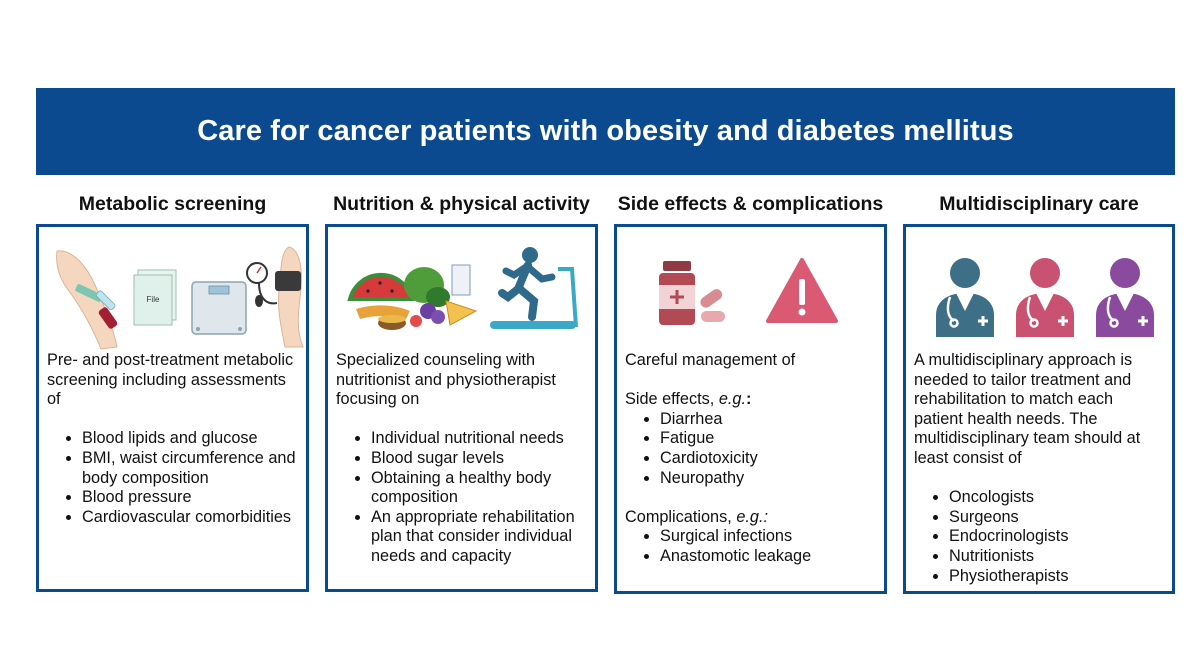 The height and width of the screenshot is (669, 1200). What do you see at coordinates (1057, 518) in the screenshot?
I see `list-item: Surgeons` at bounding box center [1057, 518].